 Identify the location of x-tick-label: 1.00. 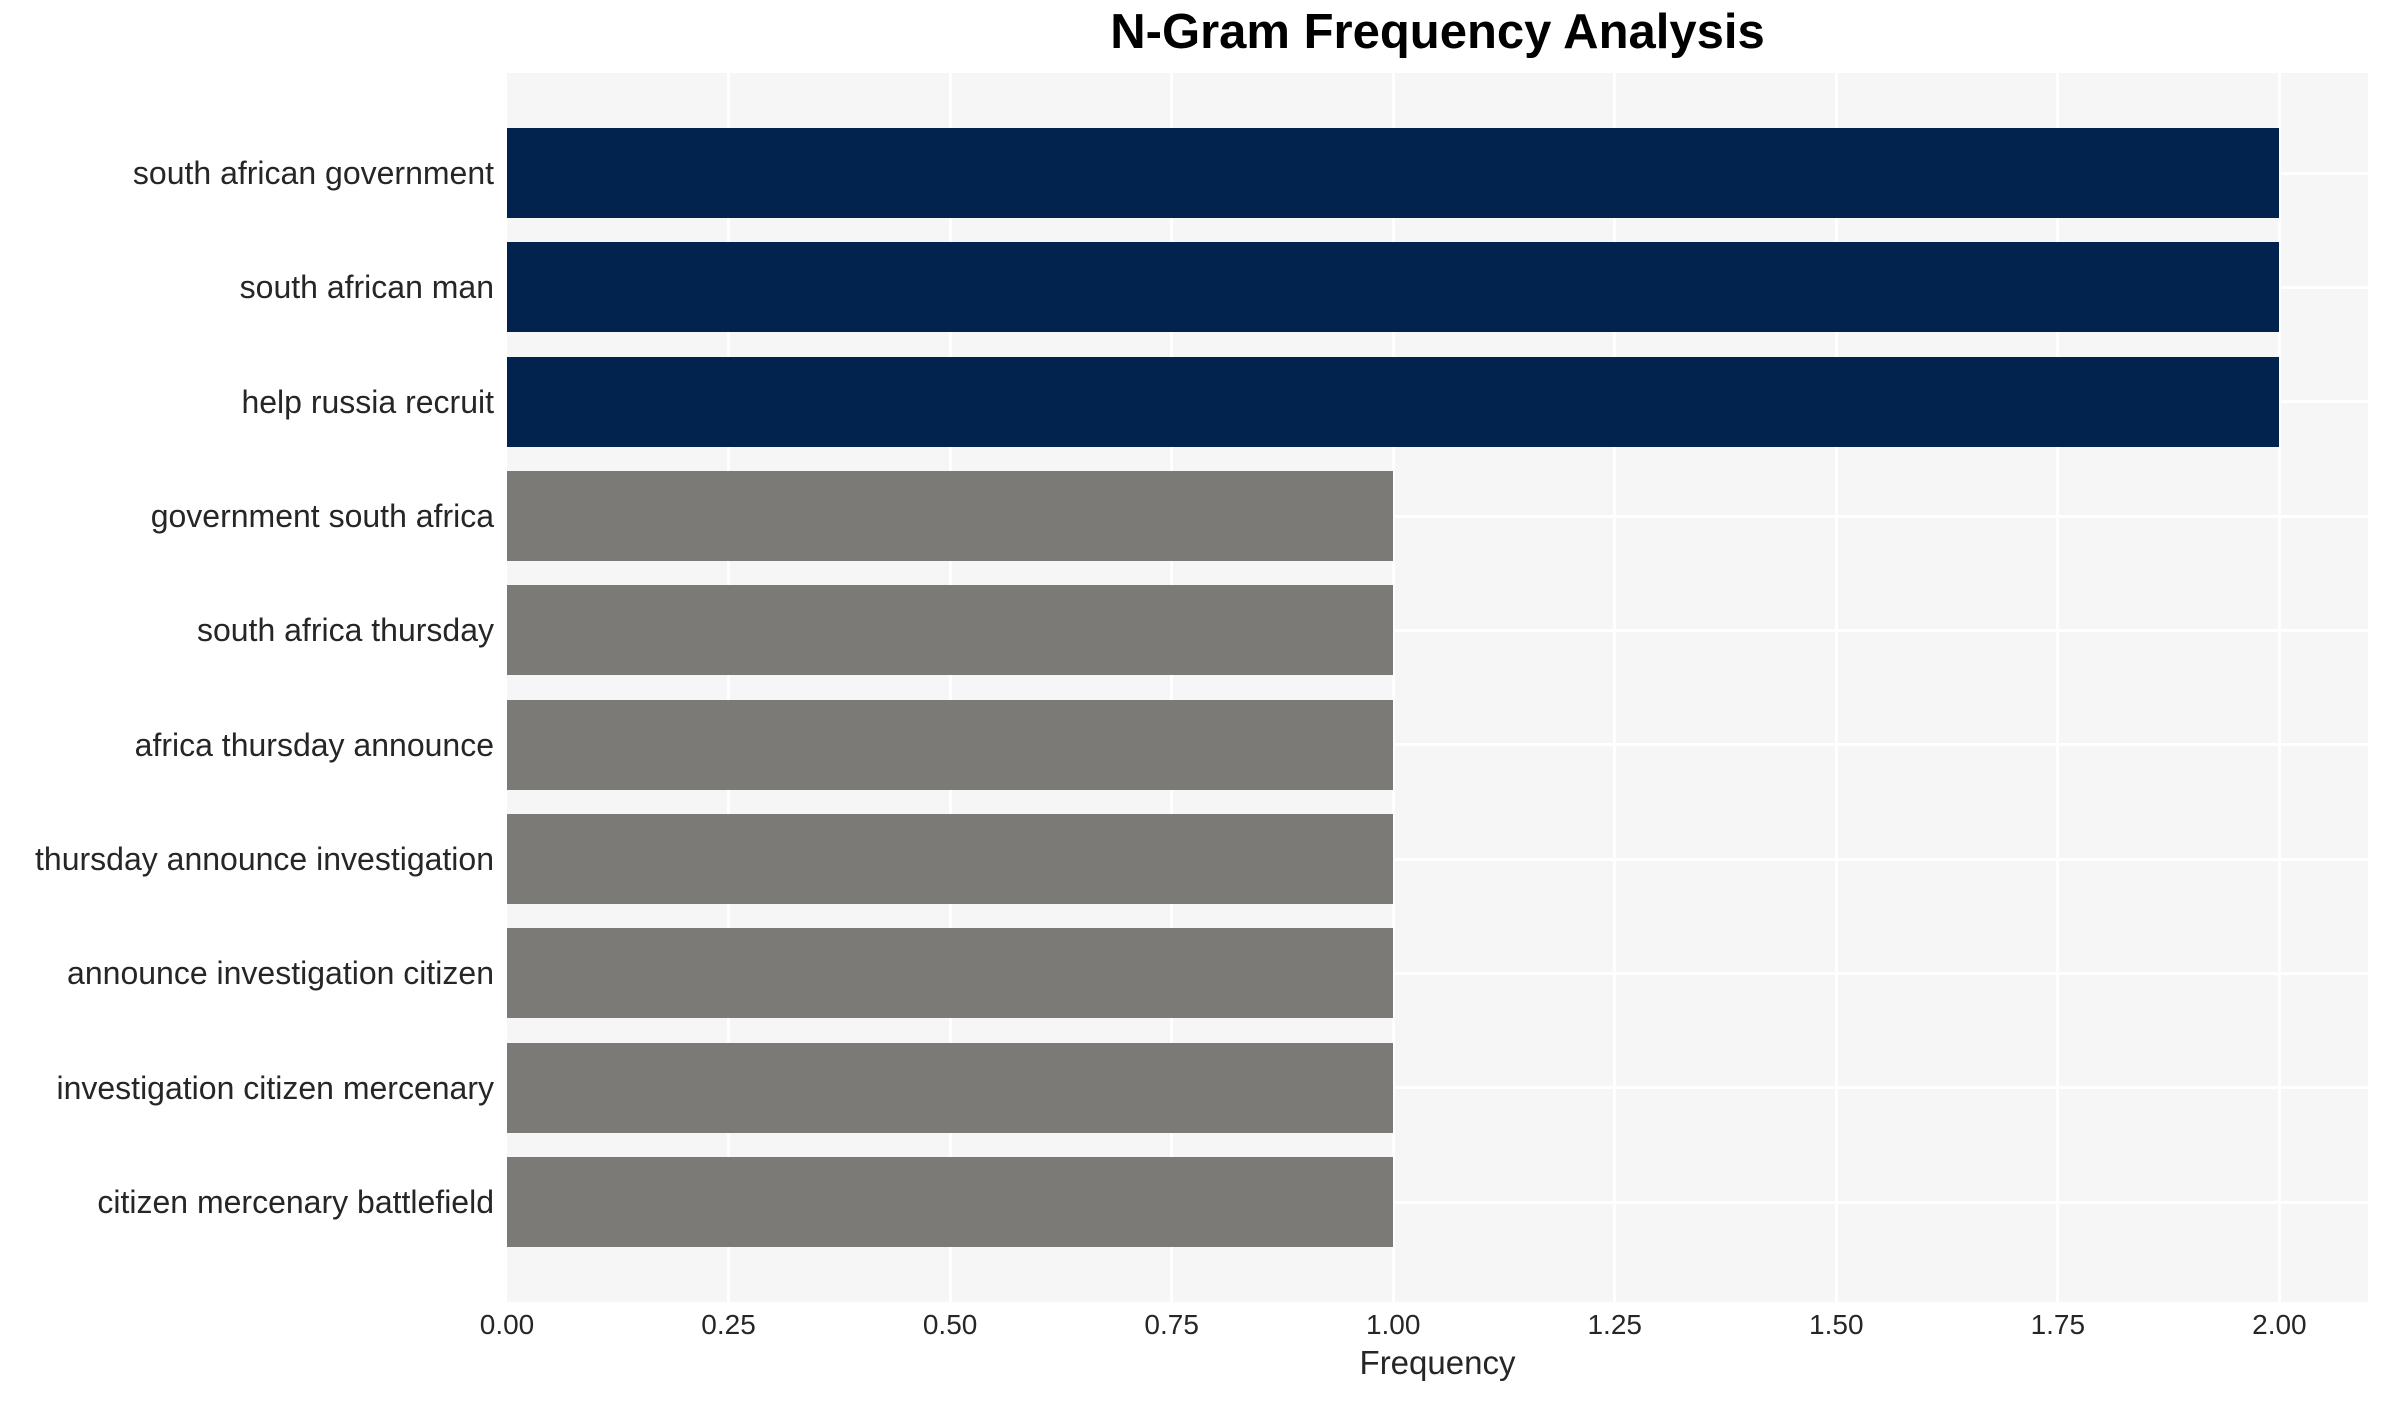
(1393, 1324).